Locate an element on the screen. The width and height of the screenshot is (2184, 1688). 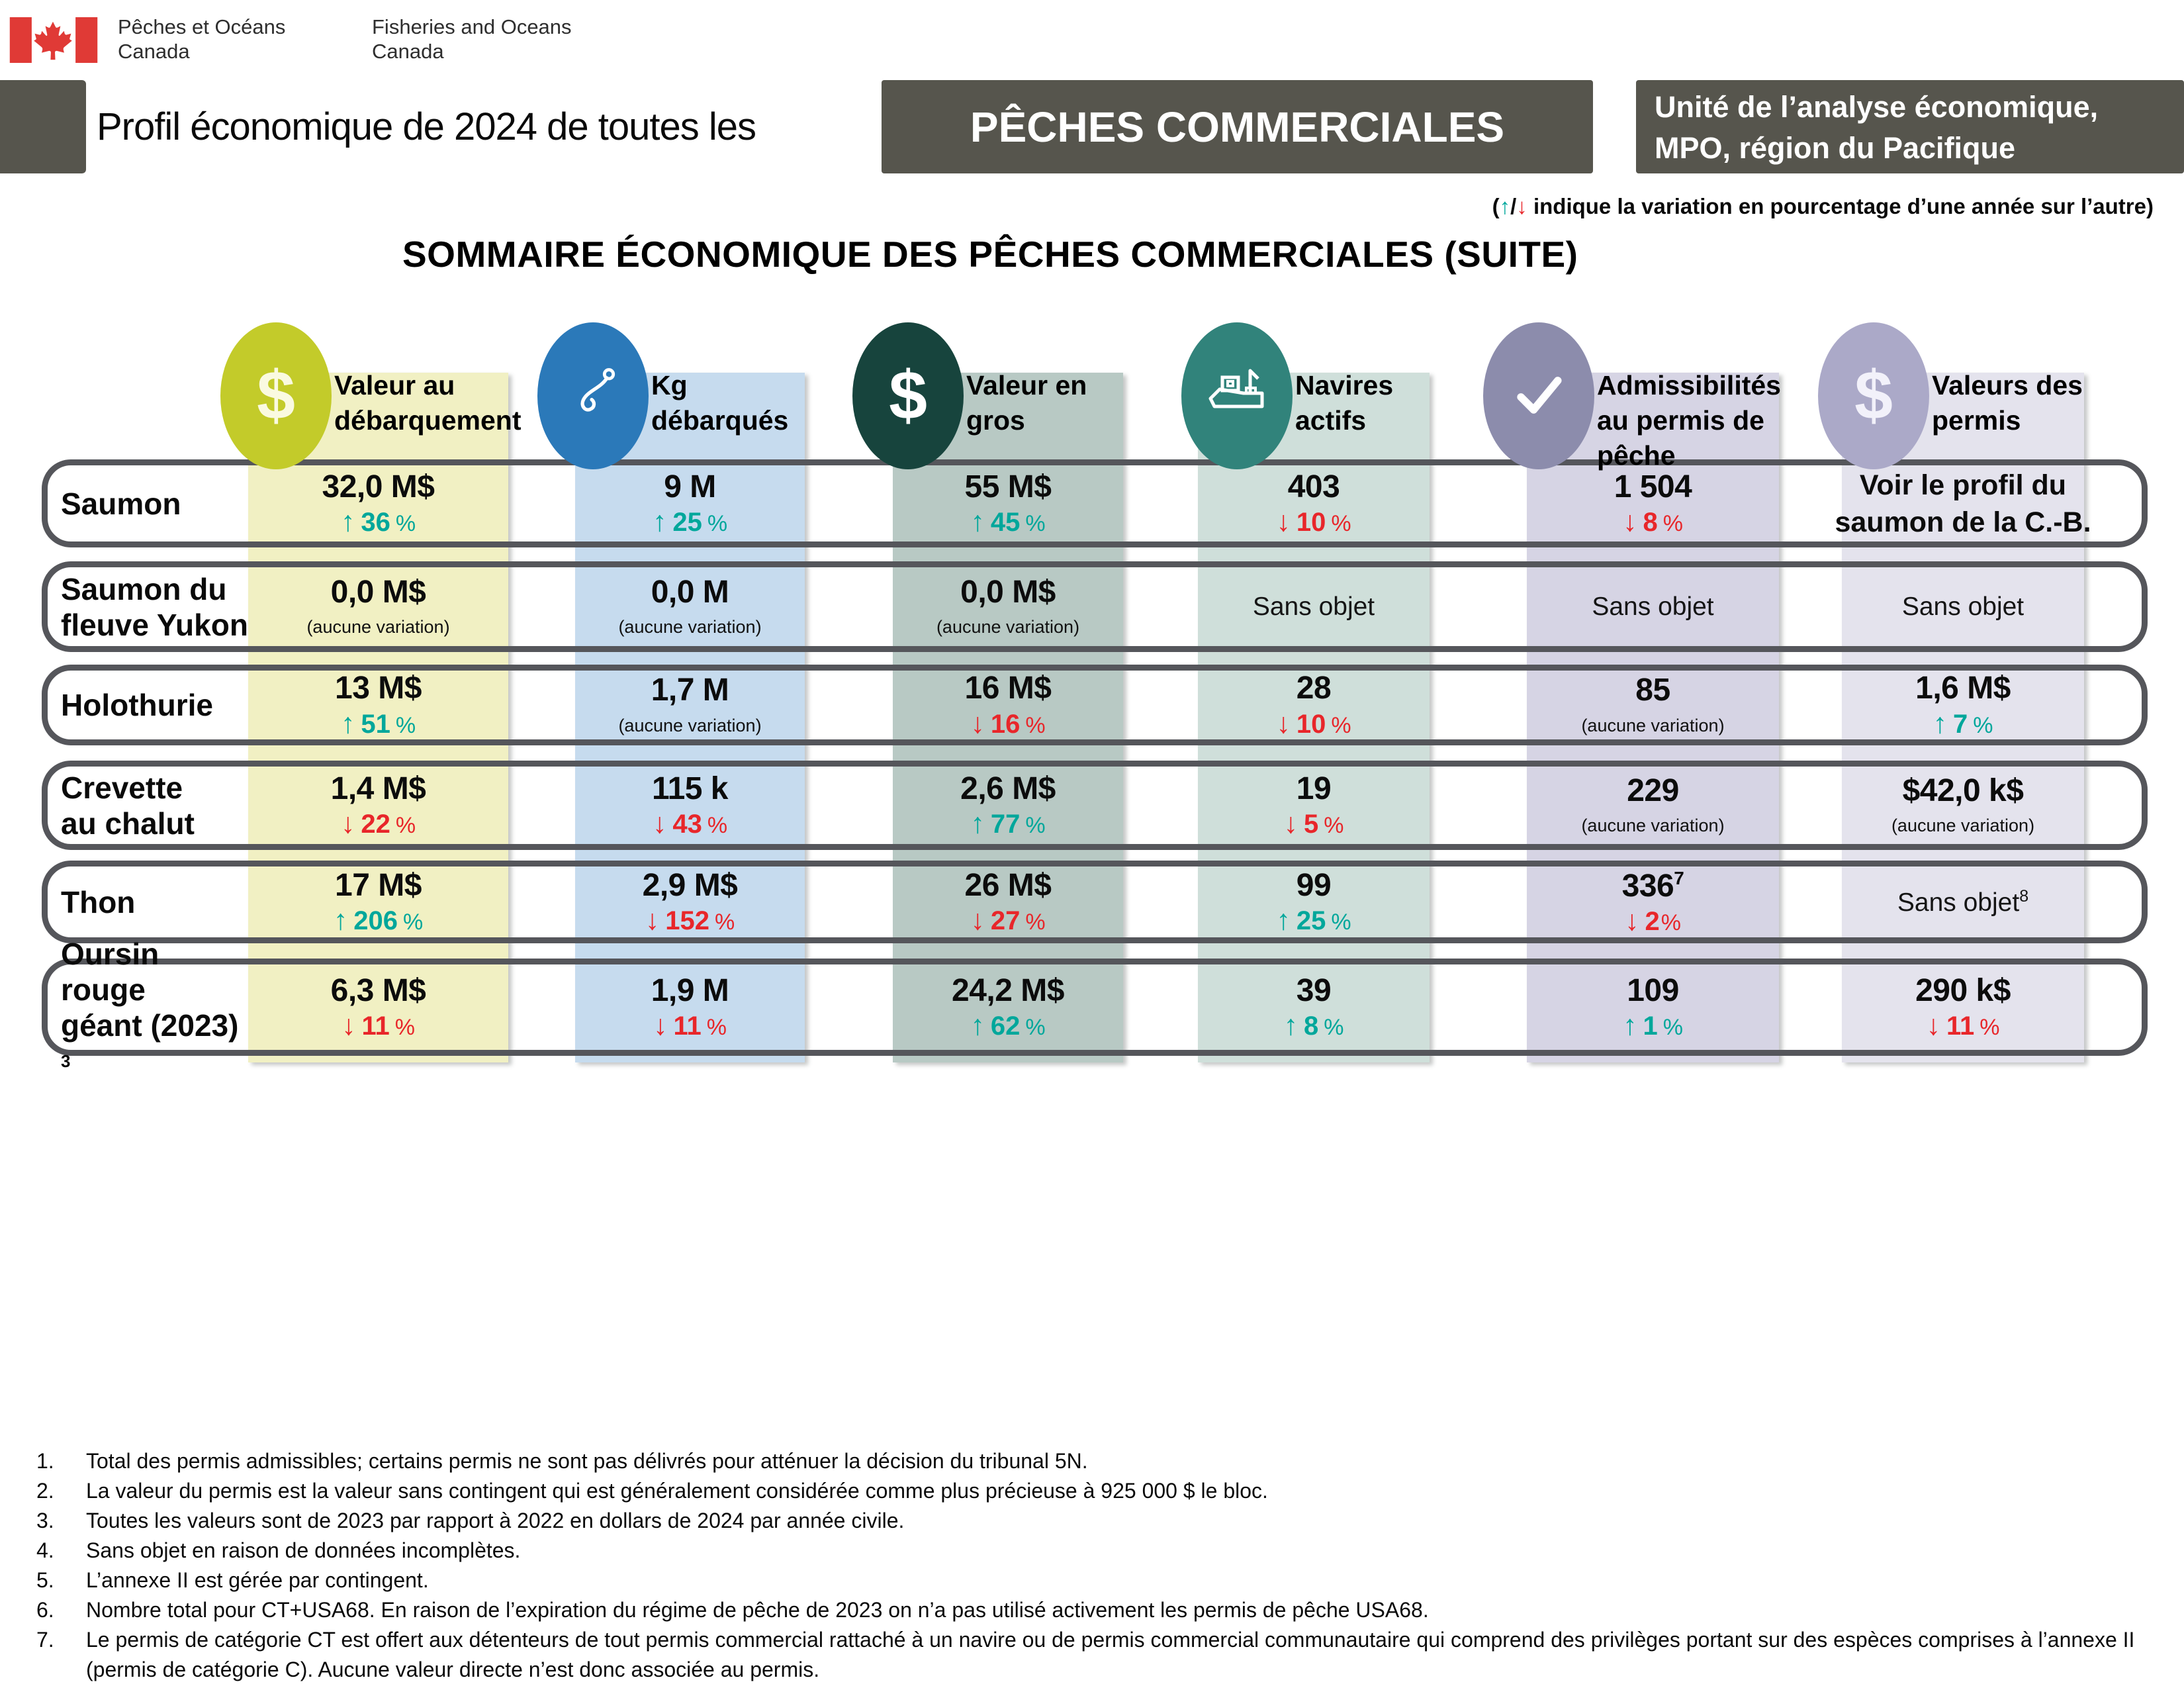
cell-oursin-licence-eligibilities: 109 ↑ 1% is located at coordinates (1653, 1007).